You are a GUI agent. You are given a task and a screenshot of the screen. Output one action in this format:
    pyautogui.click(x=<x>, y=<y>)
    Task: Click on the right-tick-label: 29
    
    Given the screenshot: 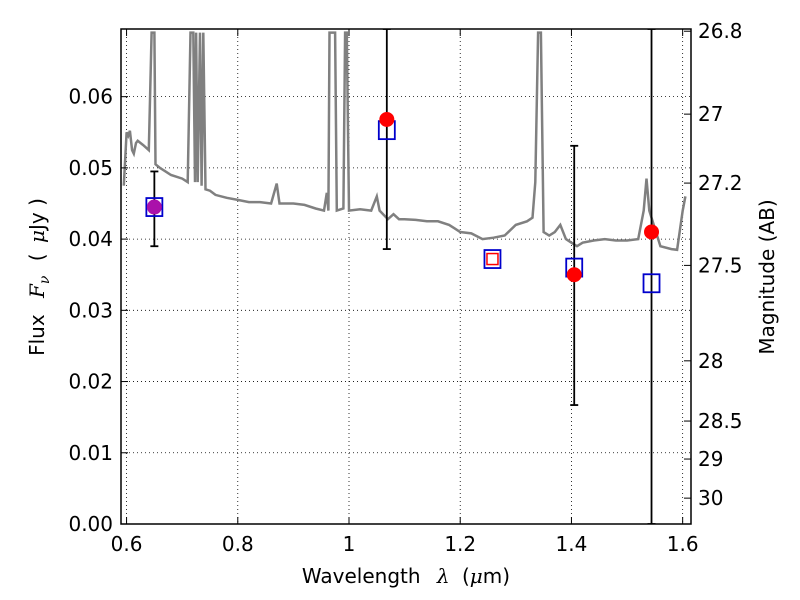 What is the action you would take?
    pyautogui.click(x=710, y=459)
    